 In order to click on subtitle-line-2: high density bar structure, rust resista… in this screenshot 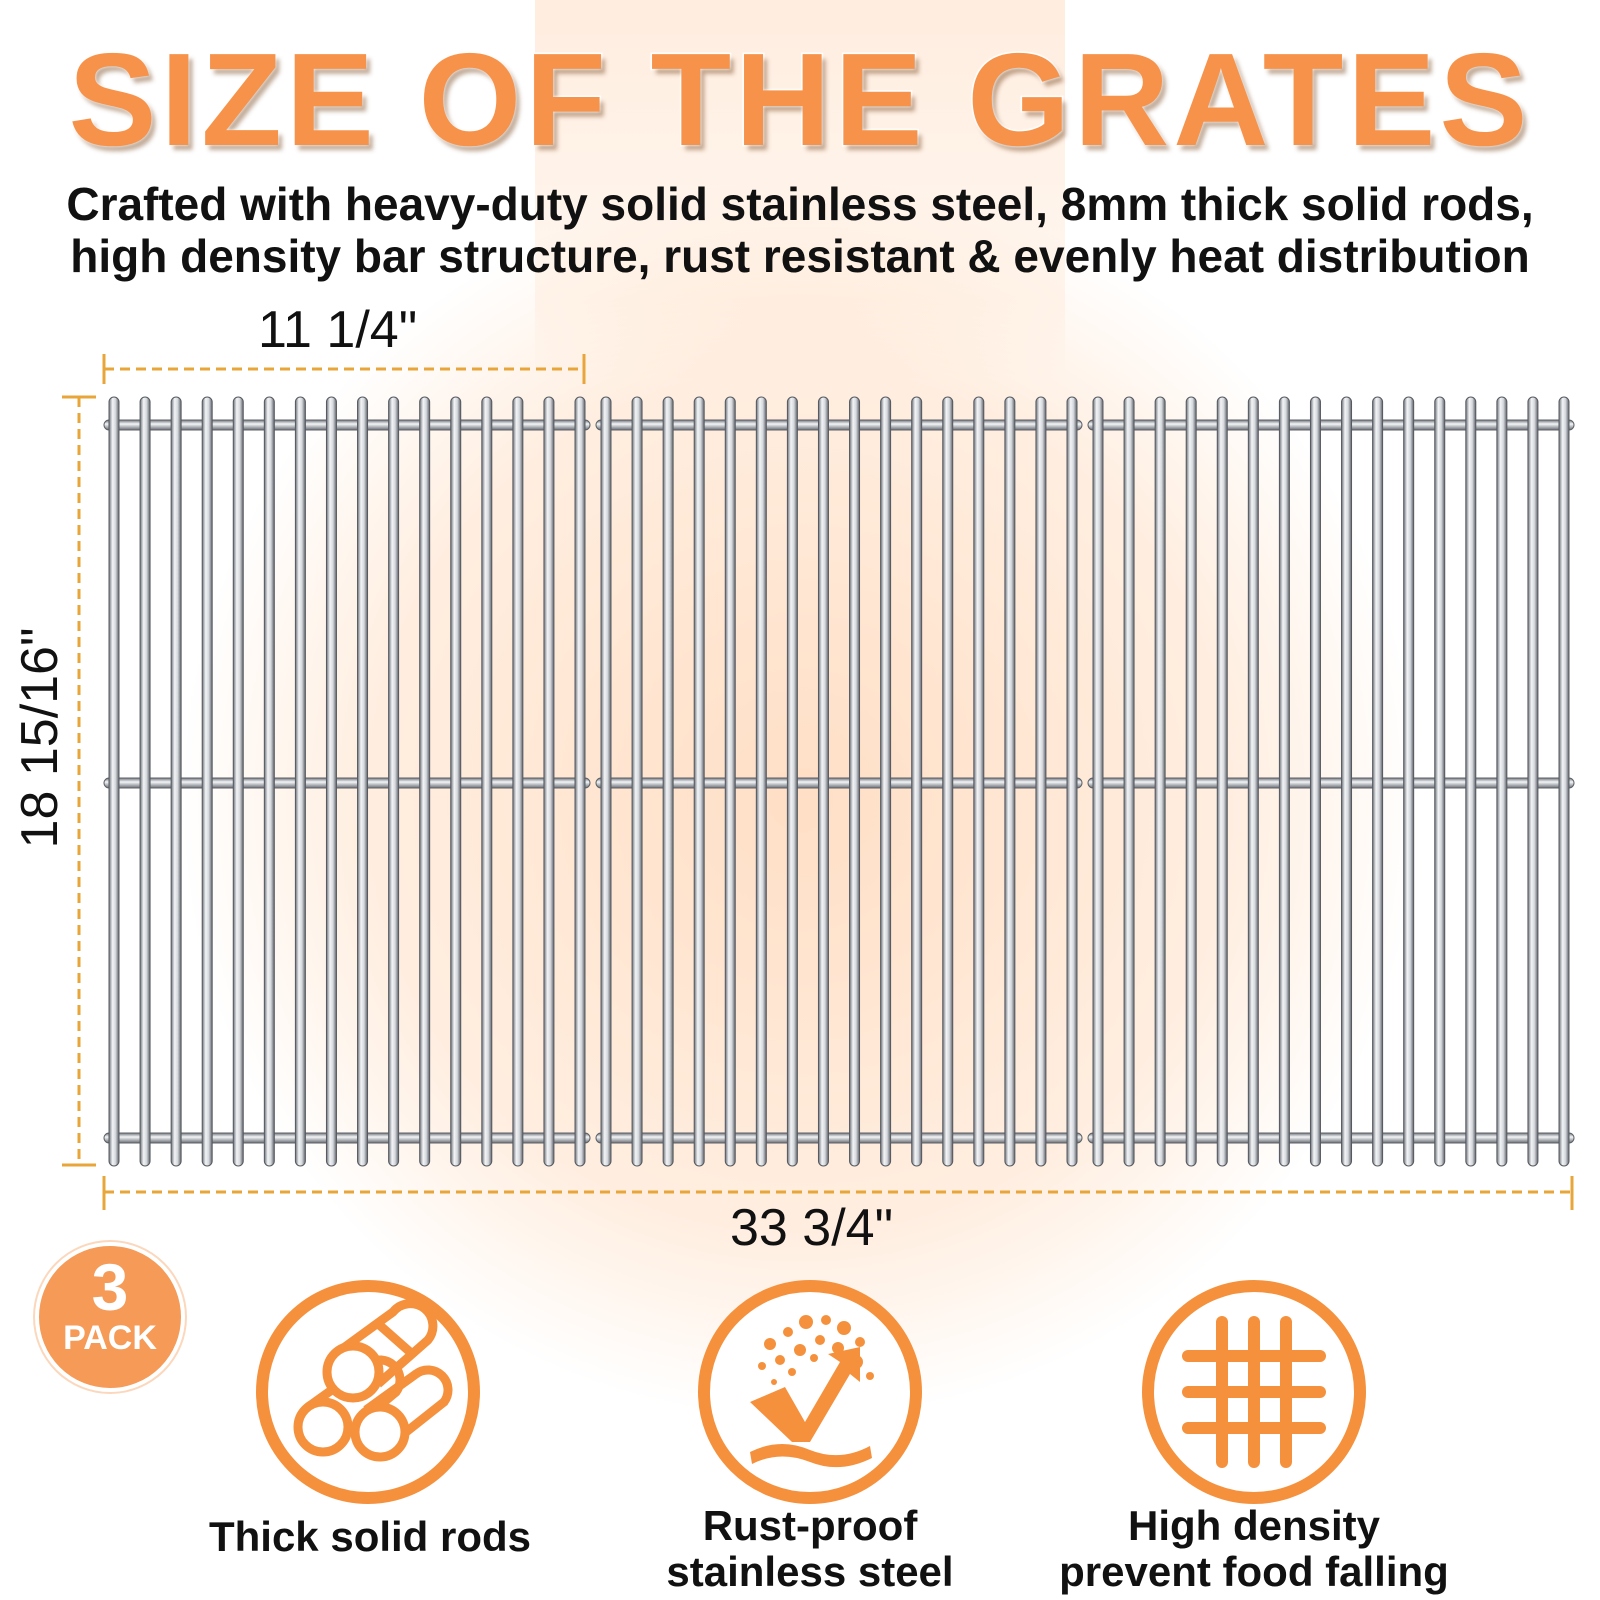, I will do `click(800, 256)`.